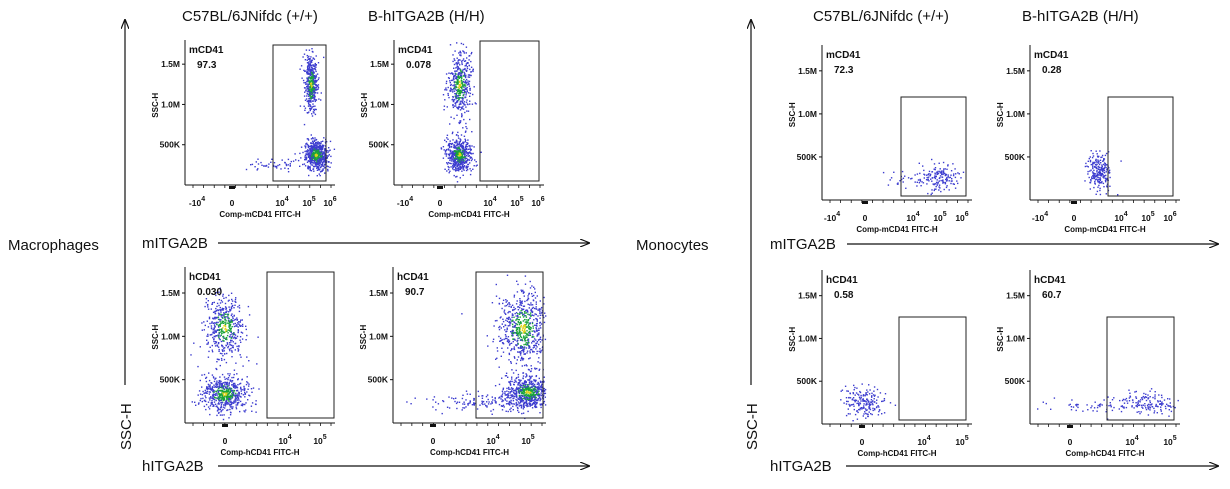  What do you see at coordinates (155, 337) in the screenshot?
I see `y-axis-label: SSC-H` at bounding box center [155, 337].